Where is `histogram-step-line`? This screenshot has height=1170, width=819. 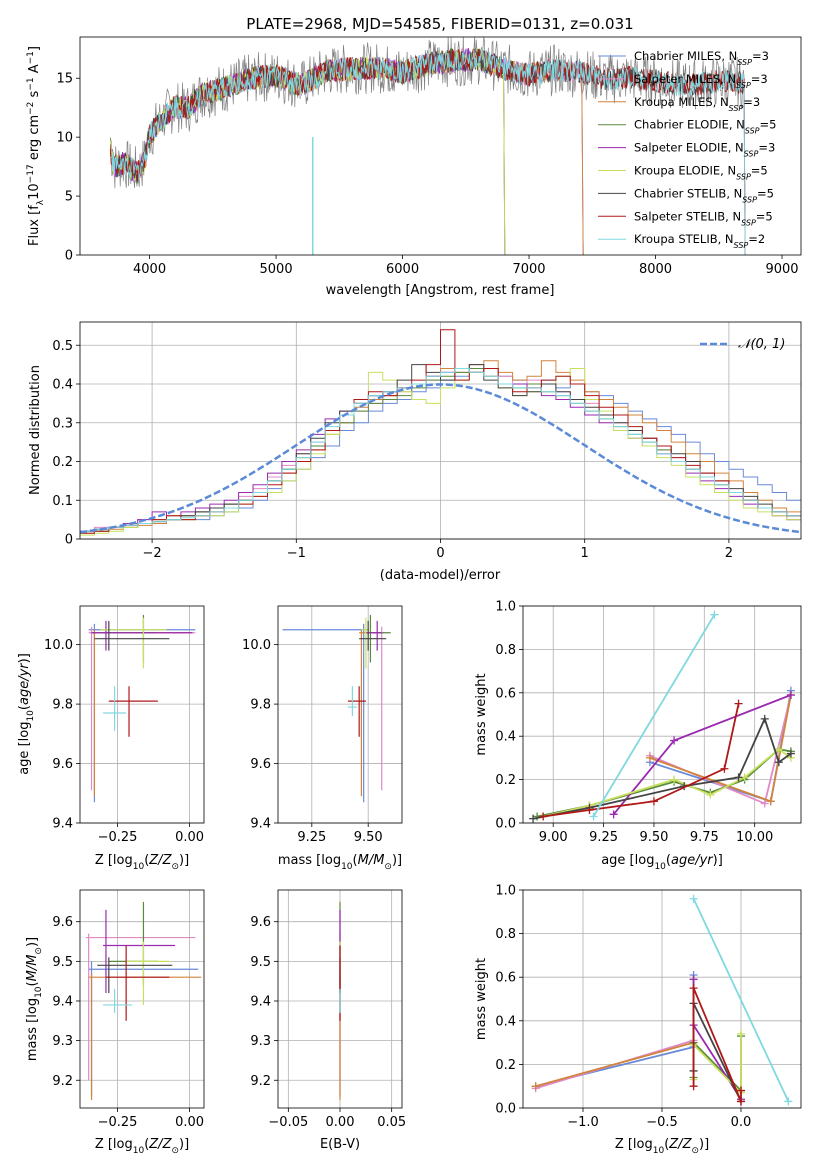 histogram-step-line is located at coordinates (440, 450).